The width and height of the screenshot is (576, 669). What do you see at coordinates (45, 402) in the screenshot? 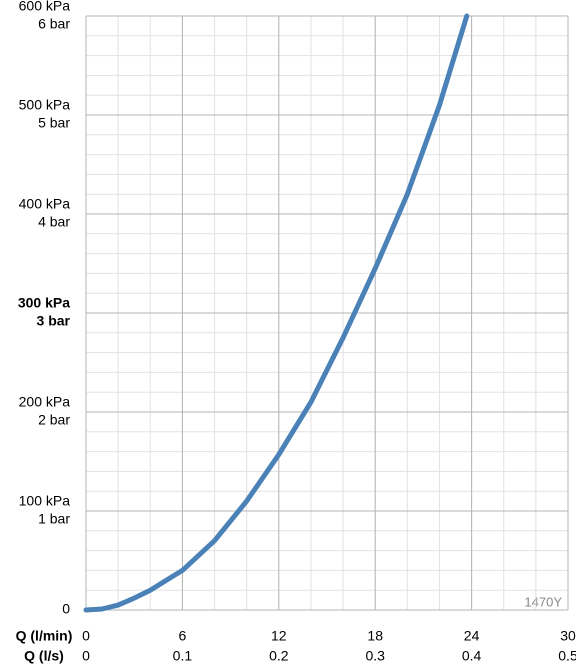
I see `y-tick-label: 200 kPa` at bounding box center [45, 402].